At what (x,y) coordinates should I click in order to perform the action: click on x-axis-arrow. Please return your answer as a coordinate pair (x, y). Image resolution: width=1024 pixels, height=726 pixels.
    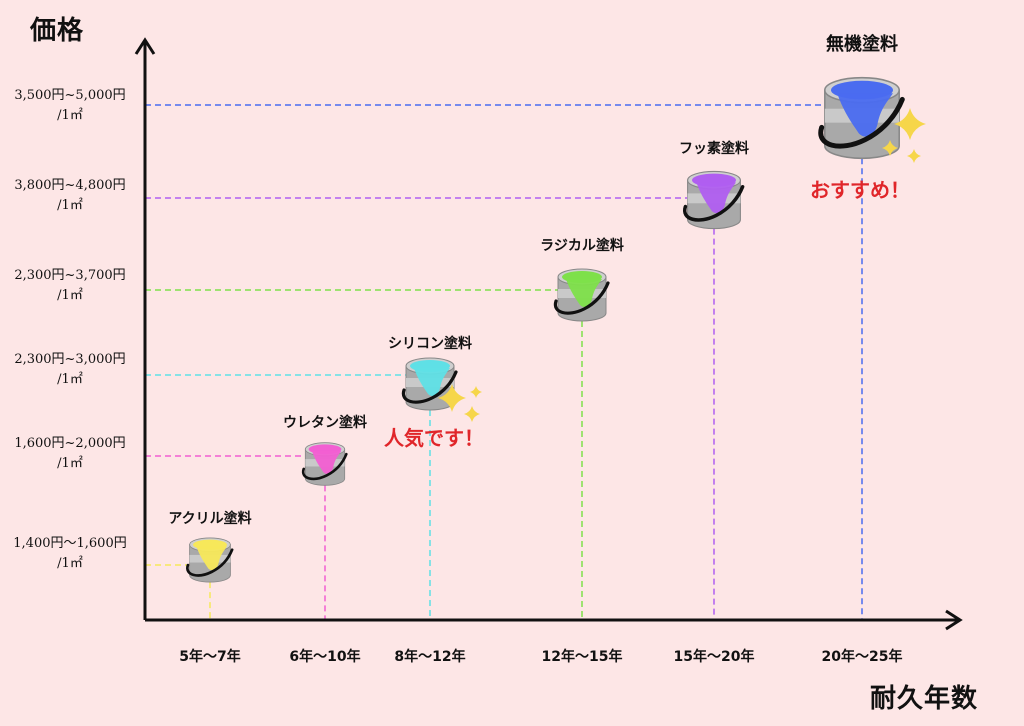
    Looking at the image, I should click on (954, 620).